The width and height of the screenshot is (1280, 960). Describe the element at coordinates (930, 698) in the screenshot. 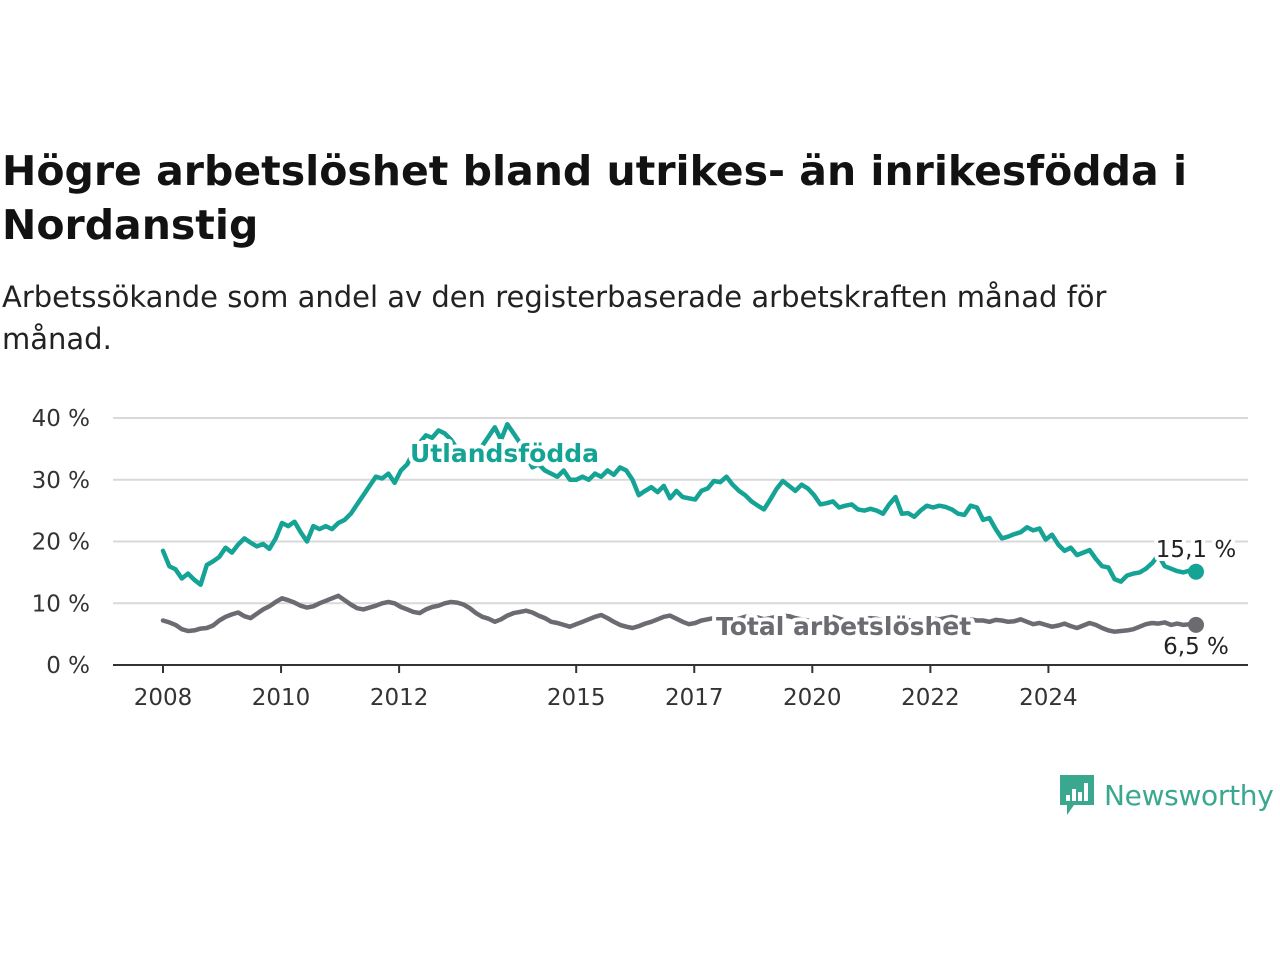

I see `x-tick-label: 2022` at that location.